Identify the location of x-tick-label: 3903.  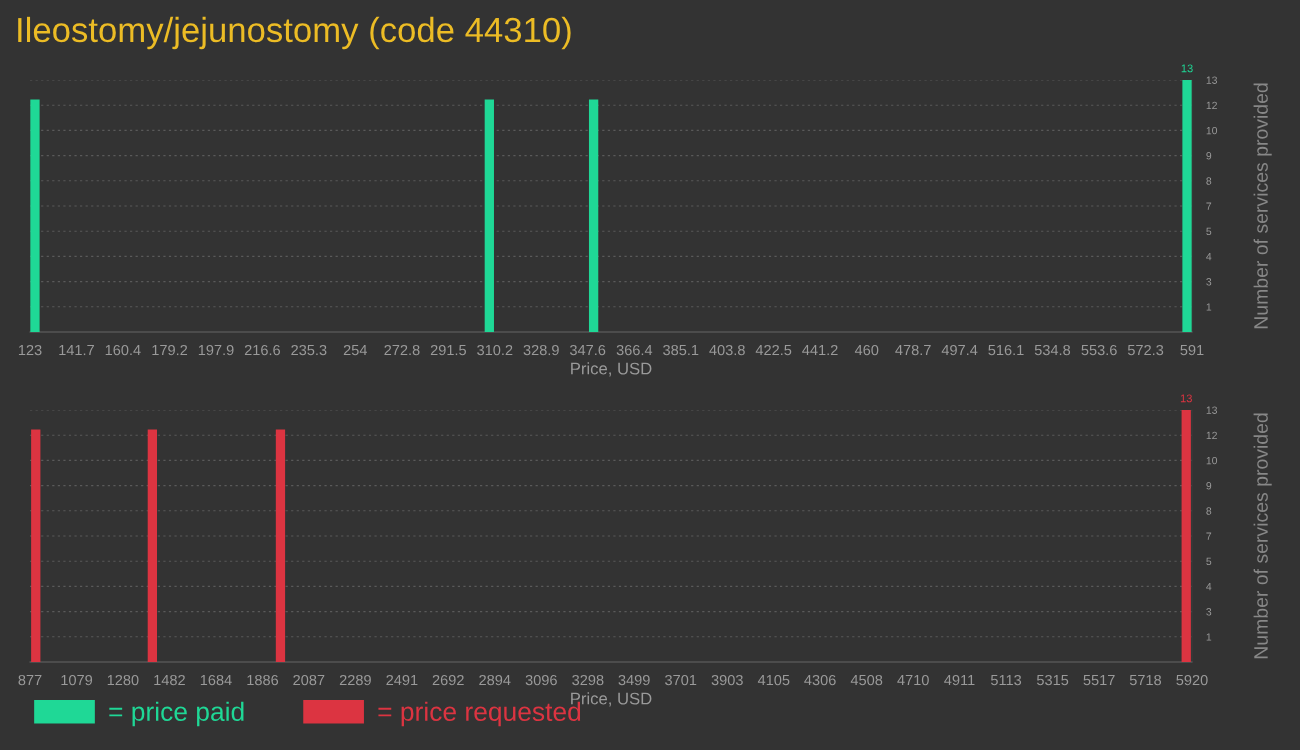
(727, 680).